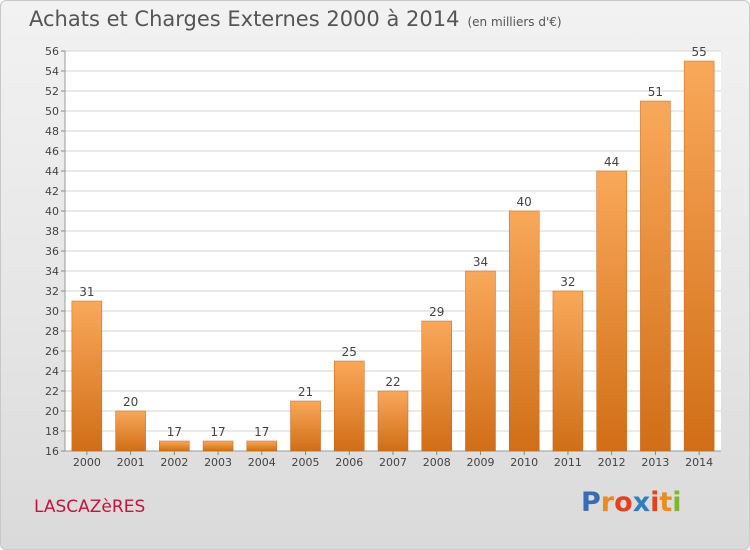 The height and width of the screenshot is (550, 750). I want to click on x-tick-label: 2010, so click(524, 462).